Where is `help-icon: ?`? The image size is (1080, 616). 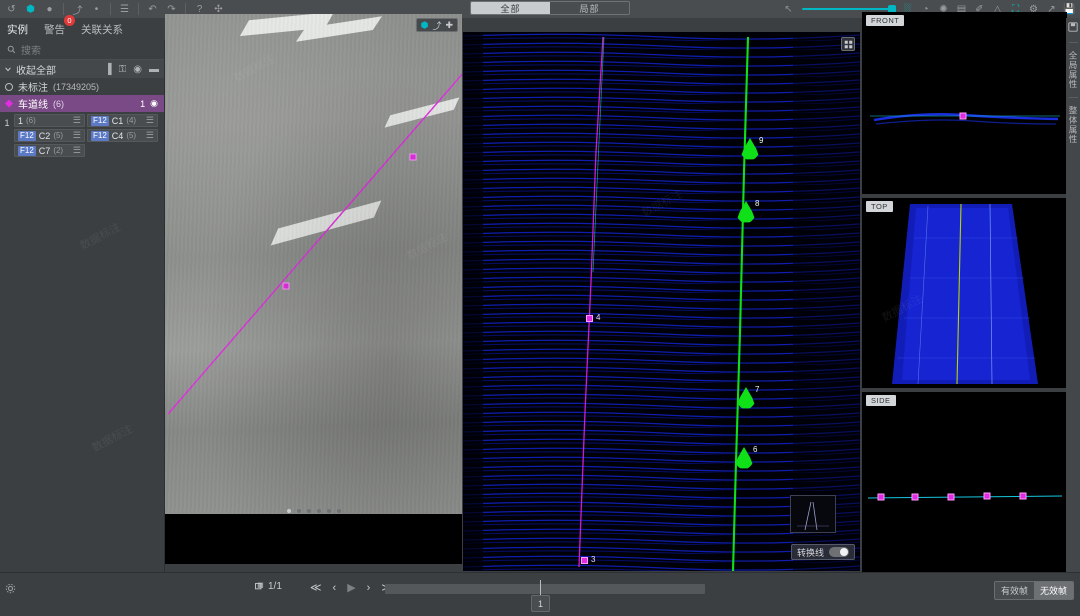
help-icon: ? is located at coordinates (199, 9).